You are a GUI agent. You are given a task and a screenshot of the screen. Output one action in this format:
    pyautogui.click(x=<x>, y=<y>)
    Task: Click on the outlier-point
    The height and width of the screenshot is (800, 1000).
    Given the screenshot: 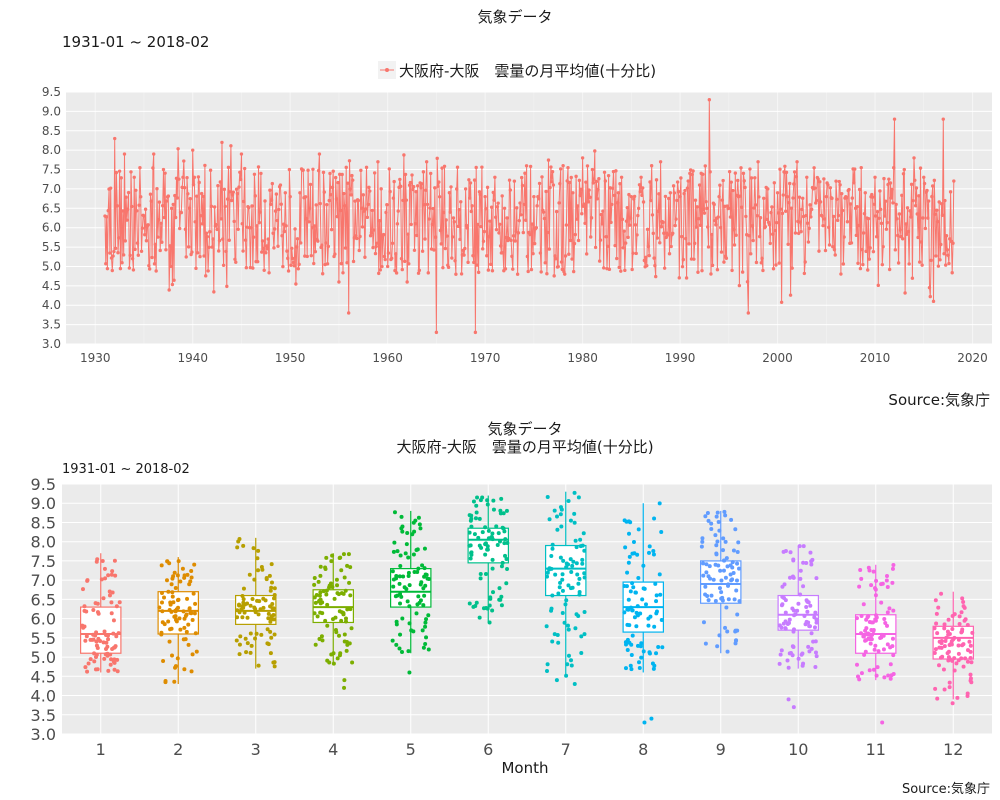 What is the action you would take?
    pyautogui.click(x=788, y=699)
    